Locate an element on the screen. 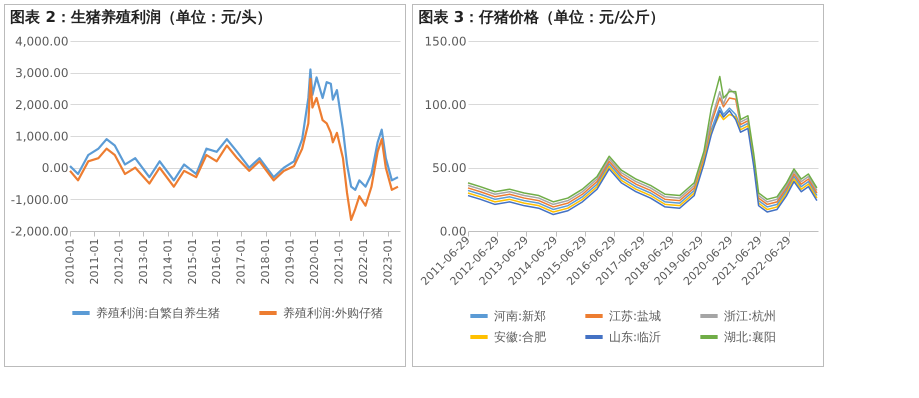  legend-label: 湖北:襄阳 is located at coordinates (750, 337).